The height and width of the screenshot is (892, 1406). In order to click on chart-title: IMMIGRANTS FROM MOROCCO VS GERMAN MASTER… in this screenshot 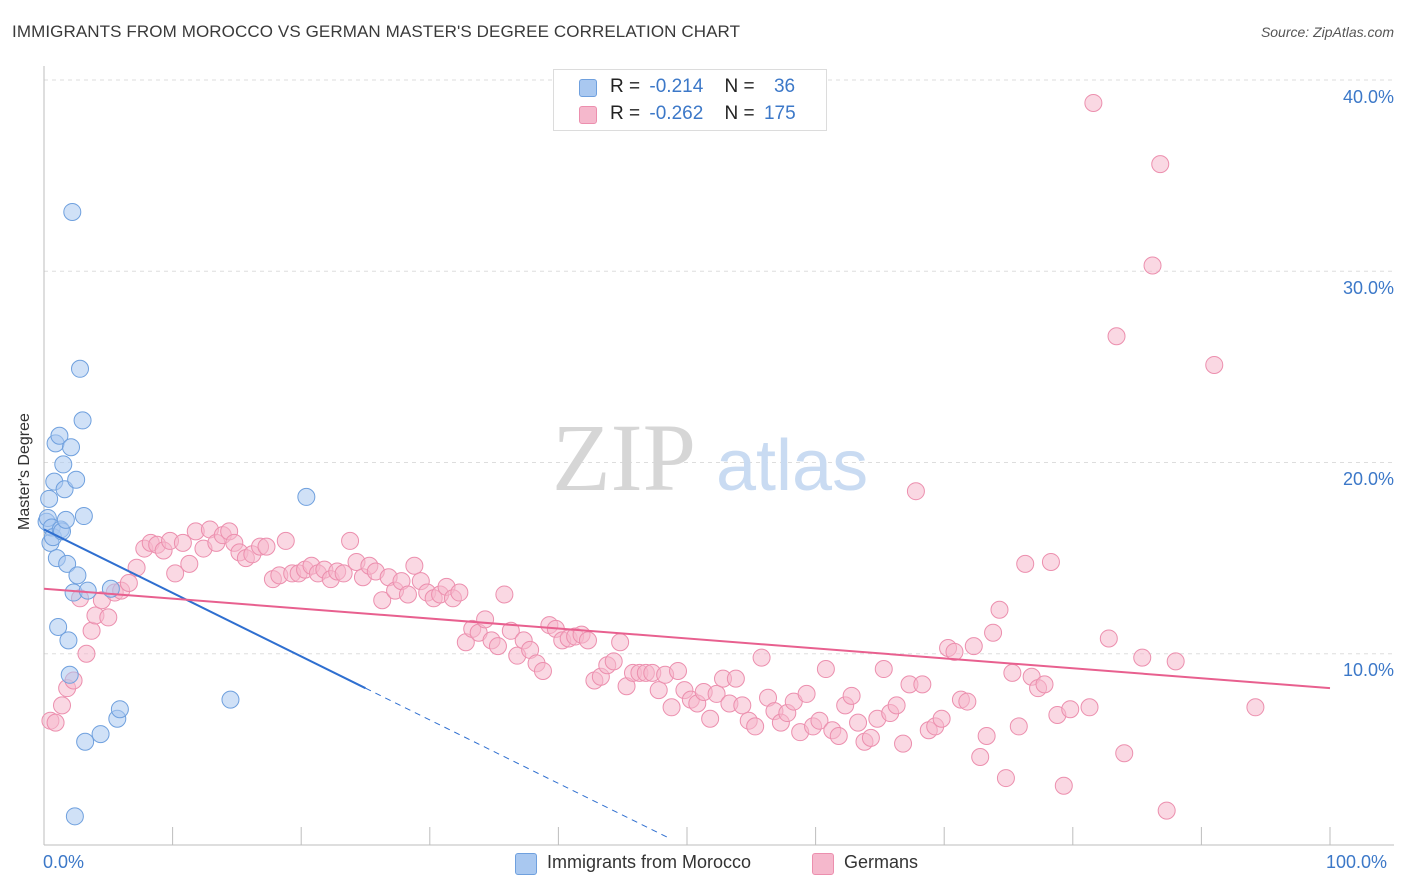, I will do `click(376, 31)`.